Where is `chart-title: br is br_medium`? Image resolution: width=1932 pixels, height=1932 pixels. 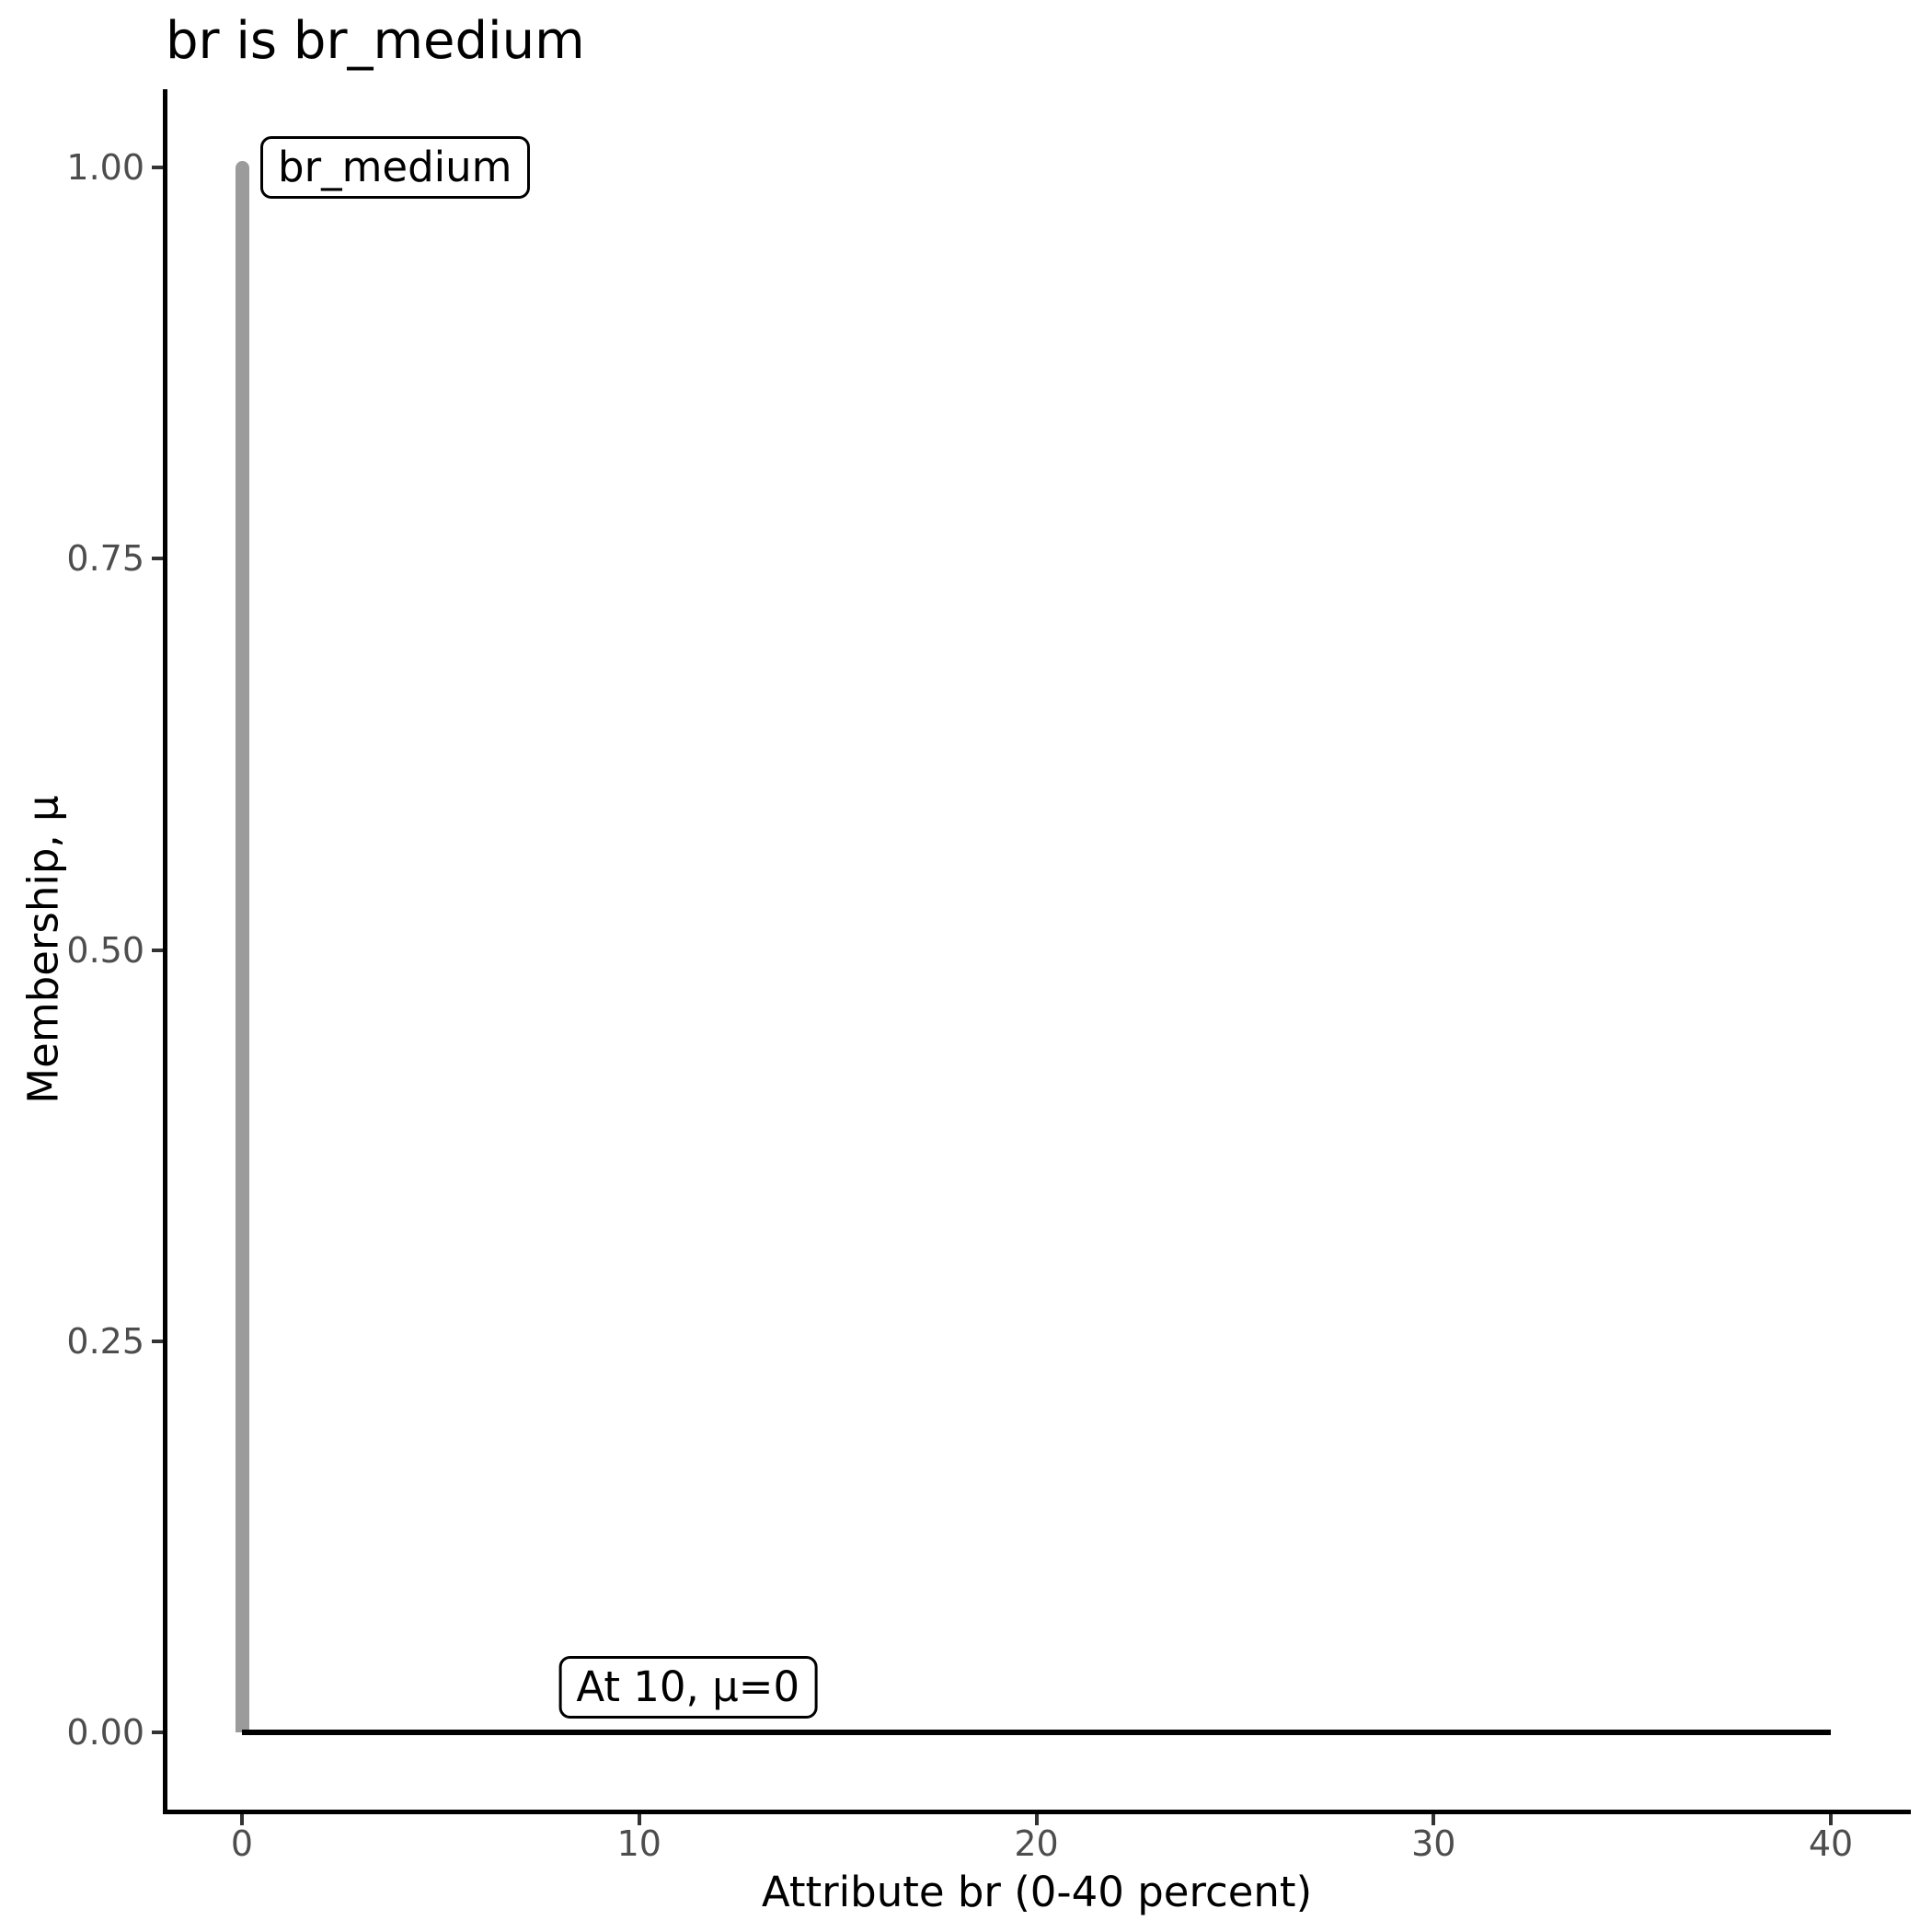 chart-title: br is br_medium is located at coordinates (375, 41).